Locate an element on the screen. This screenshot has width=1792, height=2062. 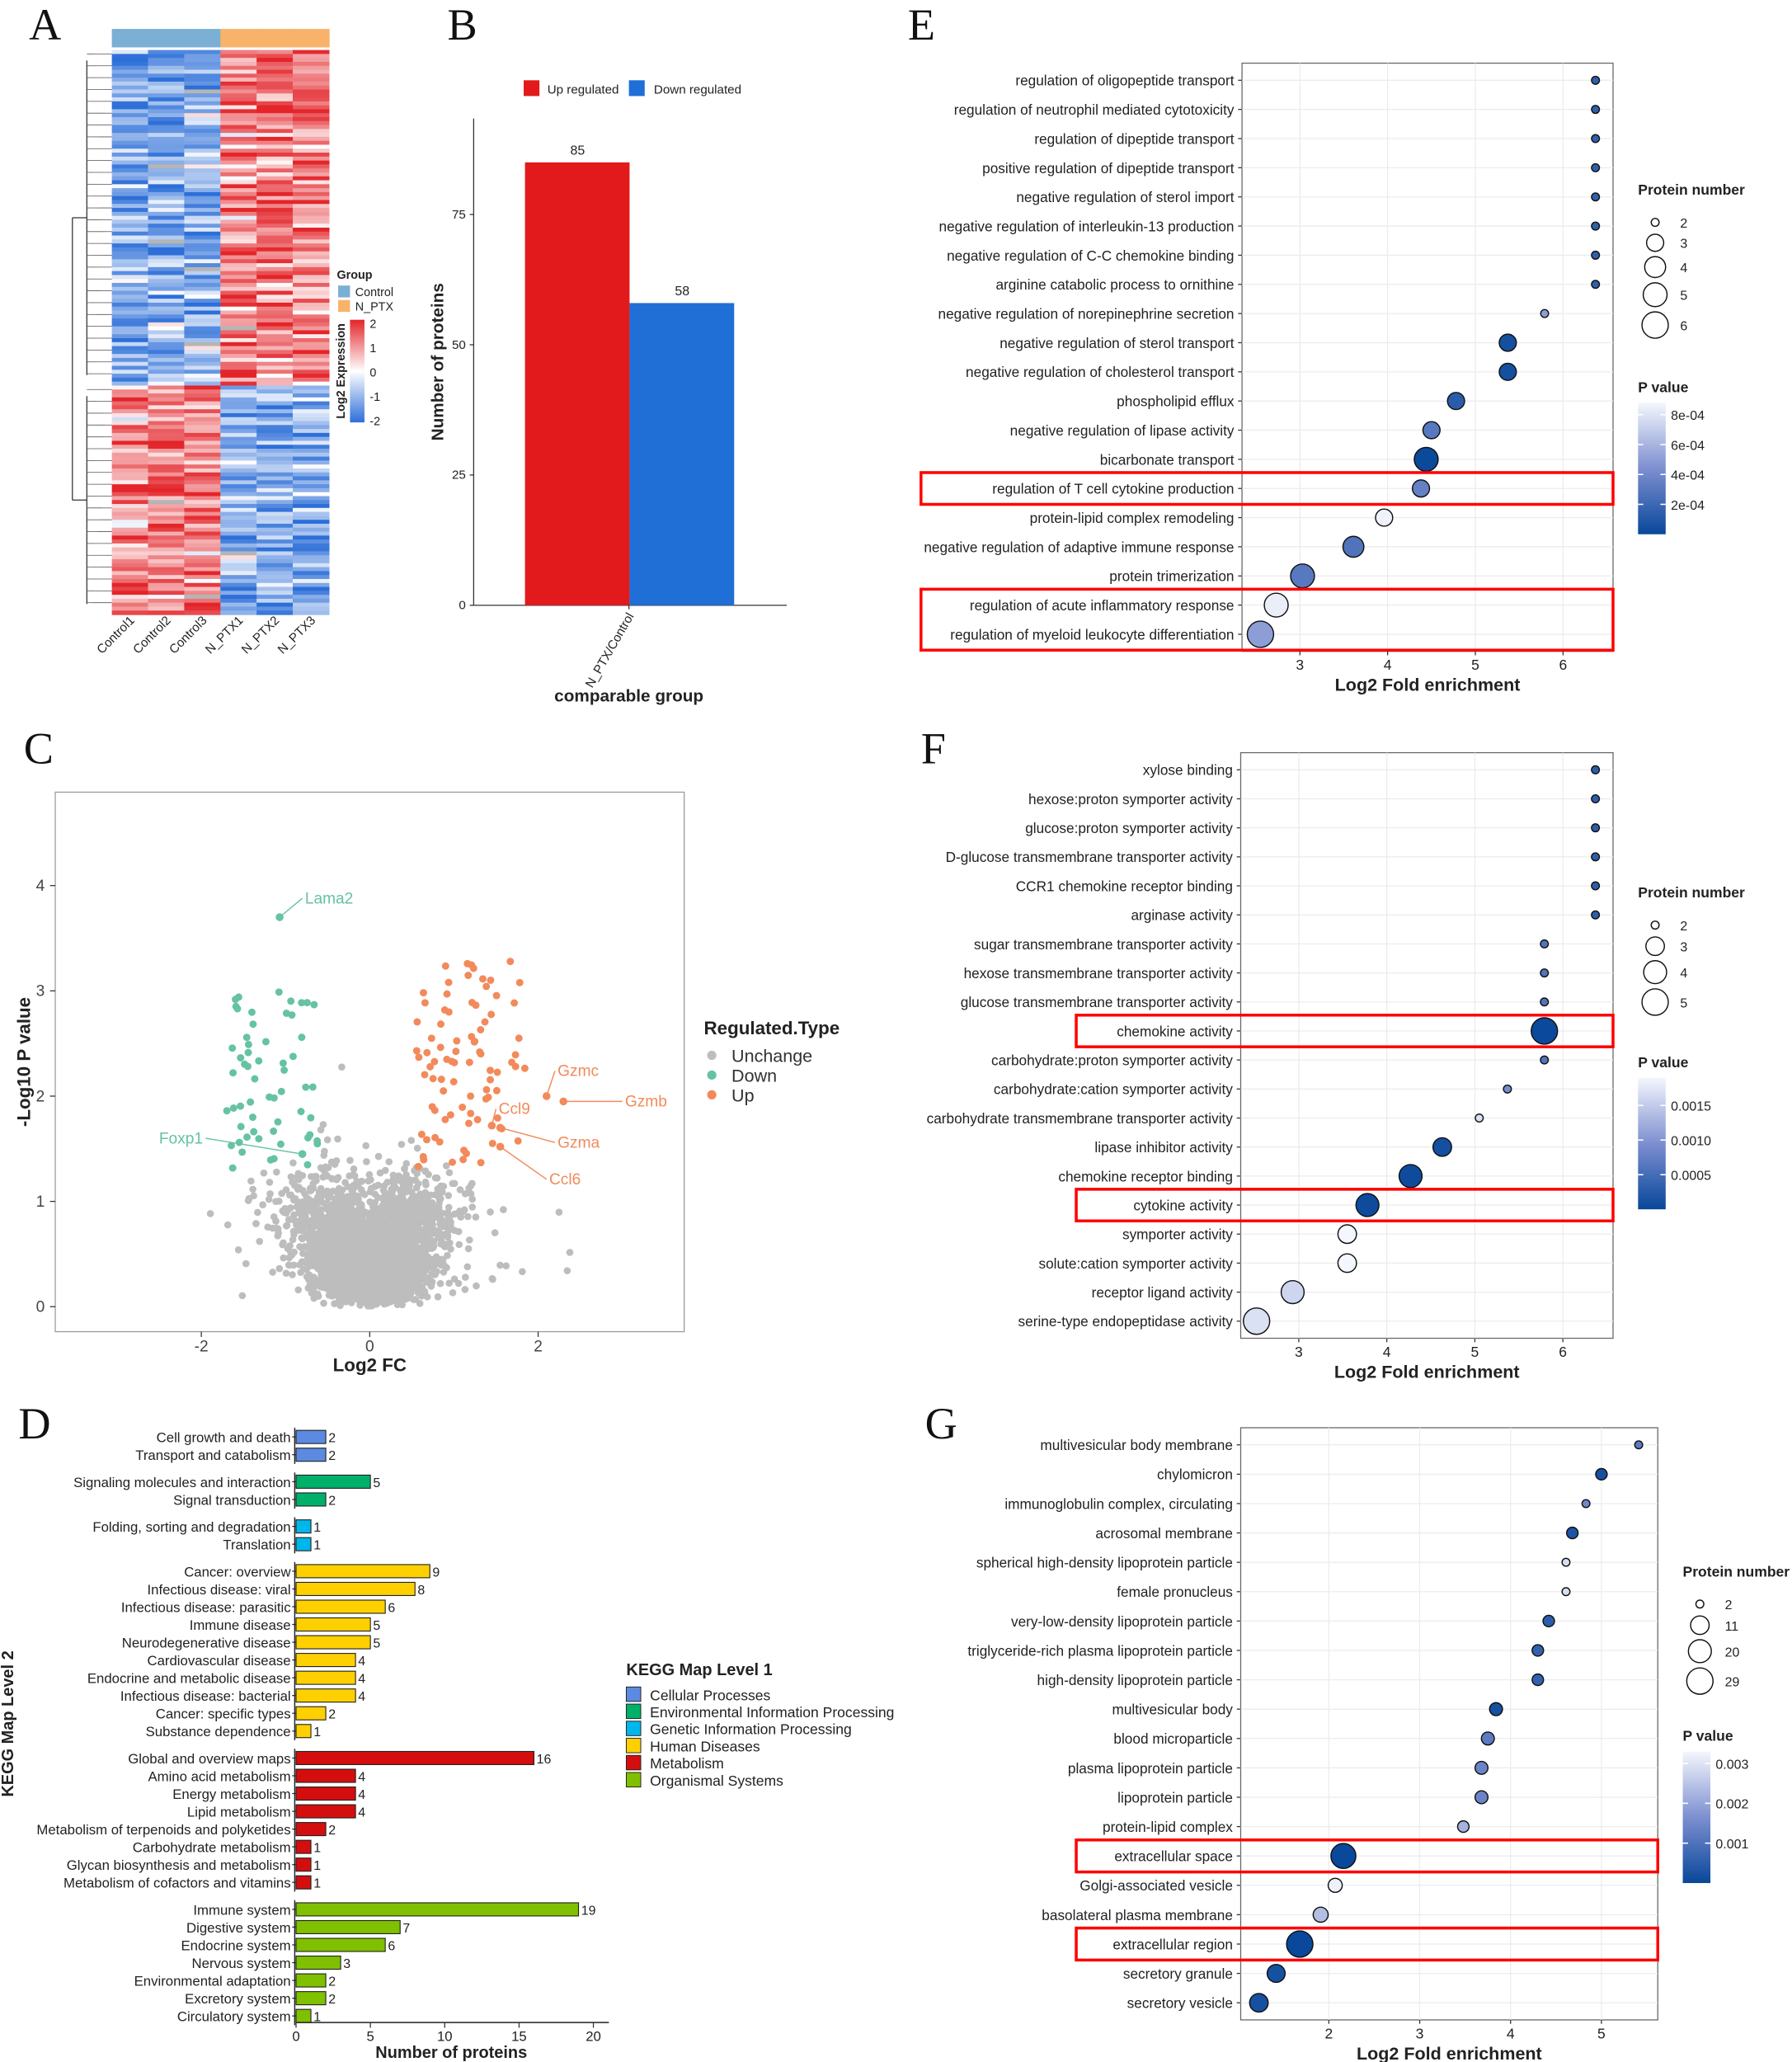
legend-label: Up regulated is located at coordinates (584, 89).